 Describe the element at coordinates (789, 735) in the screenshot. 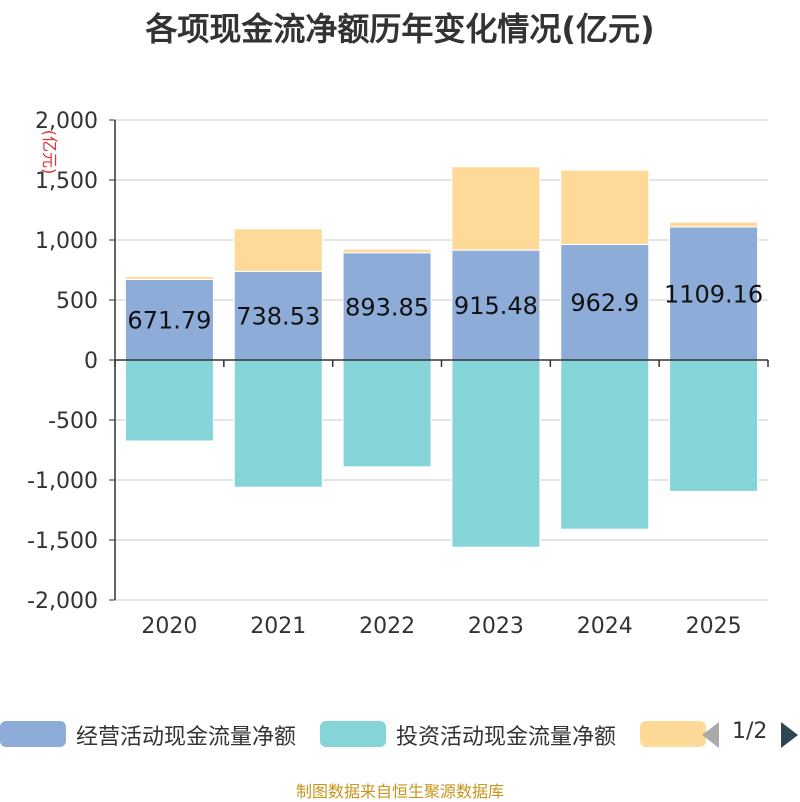

I see `legend-next-page-icon` at that location.